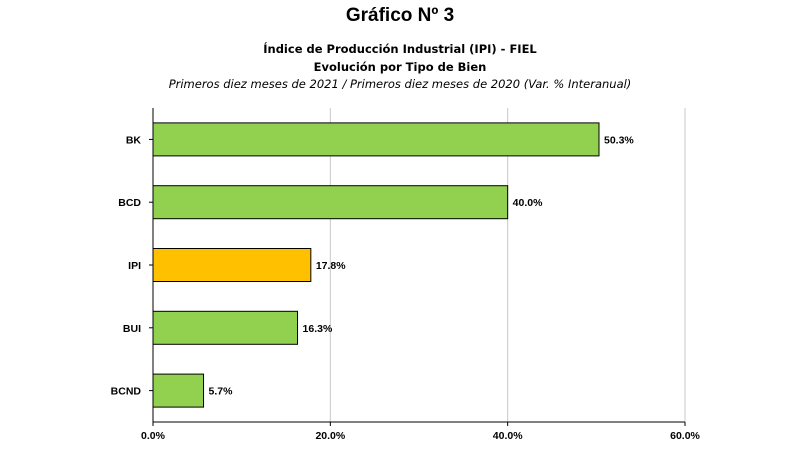  I want to click on chart-subtitle: Evolución por Tipo de Bien, so click(400, 67).